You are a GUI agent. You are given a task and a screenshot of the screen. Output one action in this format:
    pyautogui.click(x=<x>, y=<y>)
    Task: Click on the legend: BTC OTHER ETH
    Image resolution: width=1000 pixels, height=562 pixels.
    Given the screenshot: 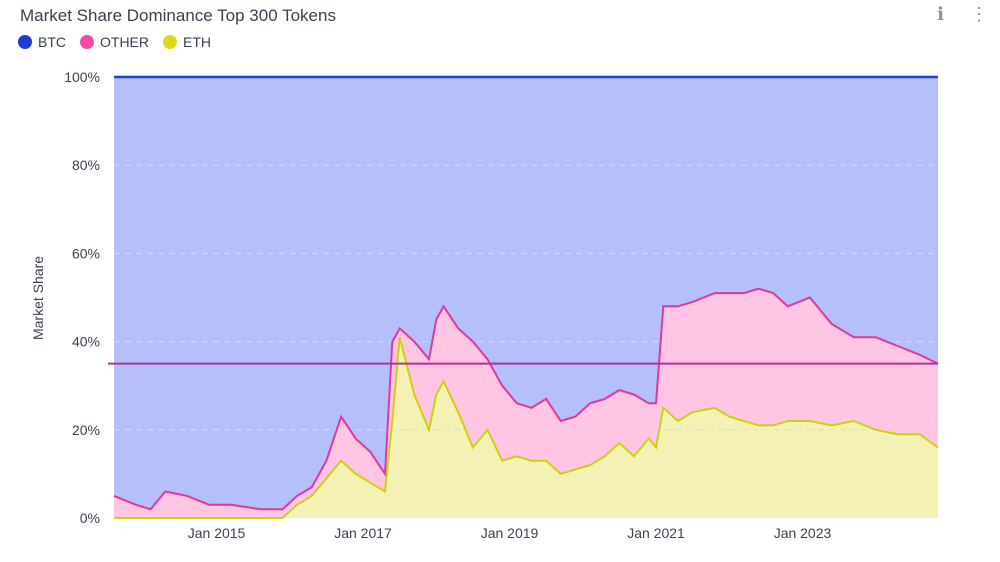 What is the action you would take?
    pyautogui.click(x=114, y=42)
    